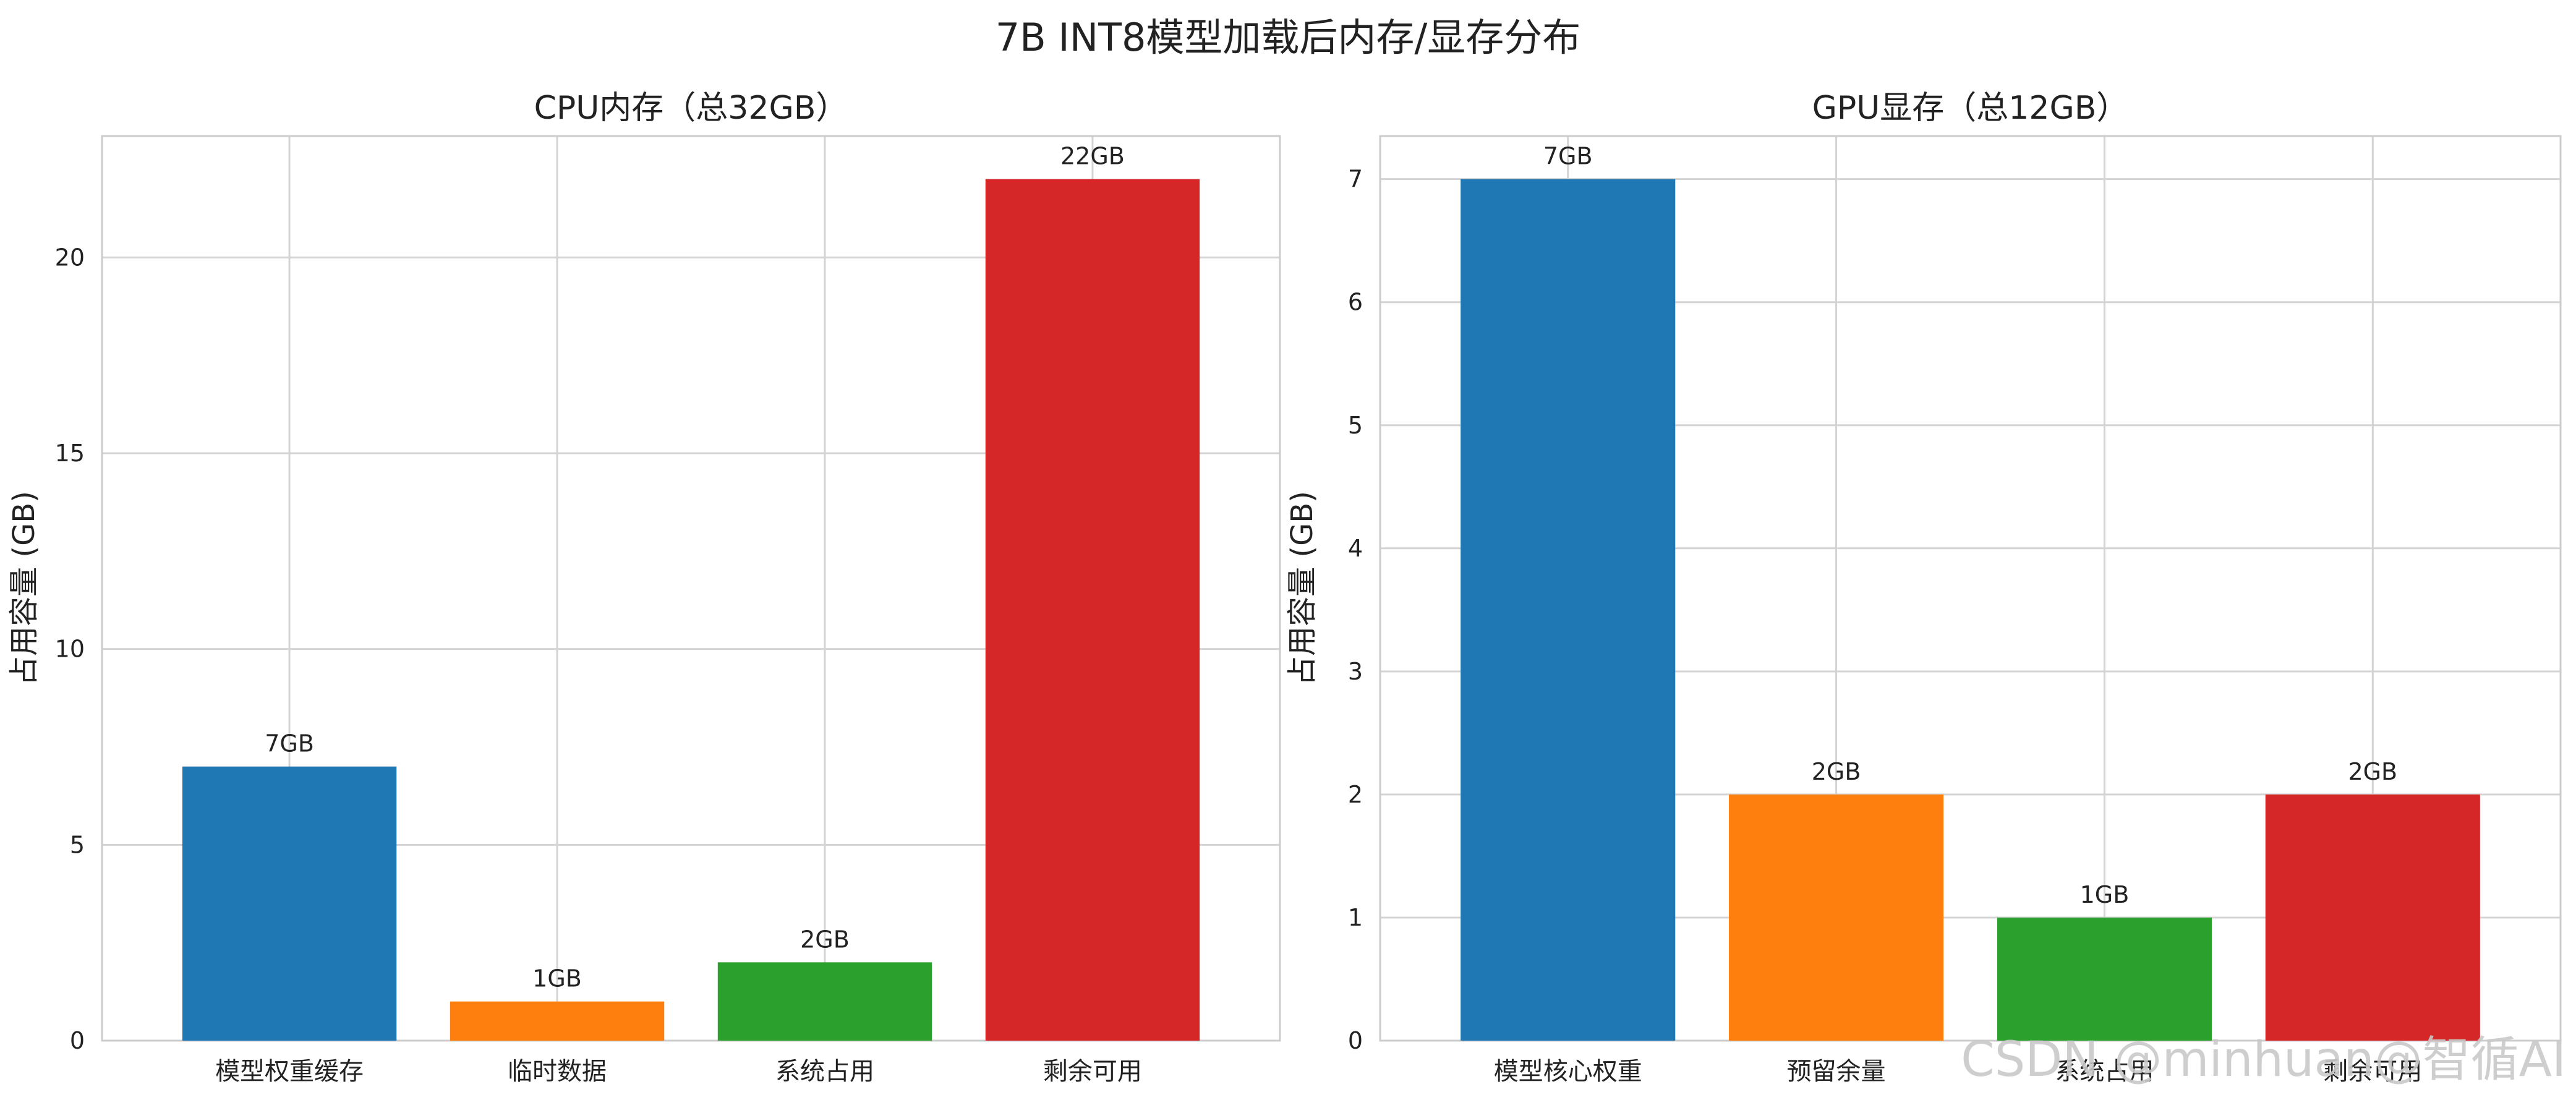  Describe the element at coordinates (2263, 1060) in the screenshot. I see `watermark: CSDN @minhuan@智循AI` at that location.